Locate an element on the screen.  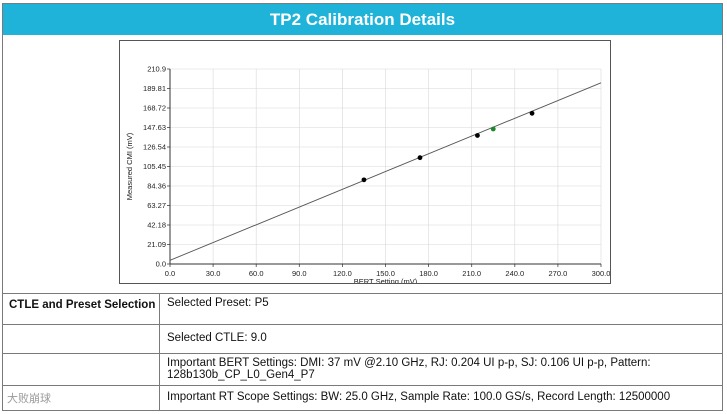
table-row: Selected CTLE: 9.0 is located at coordinates (362, 339).